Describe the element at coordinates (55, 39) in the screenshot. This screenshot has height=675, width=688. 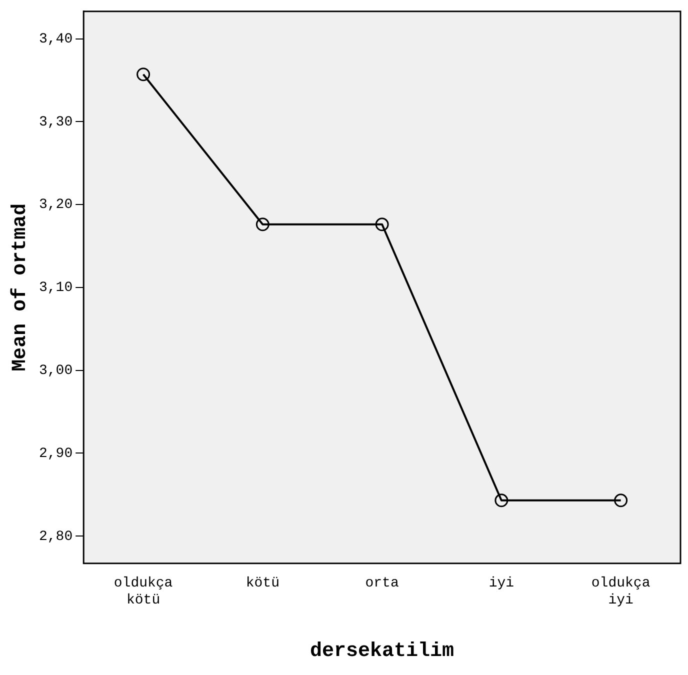
I see `y-tick-label: 3,40` at that location.